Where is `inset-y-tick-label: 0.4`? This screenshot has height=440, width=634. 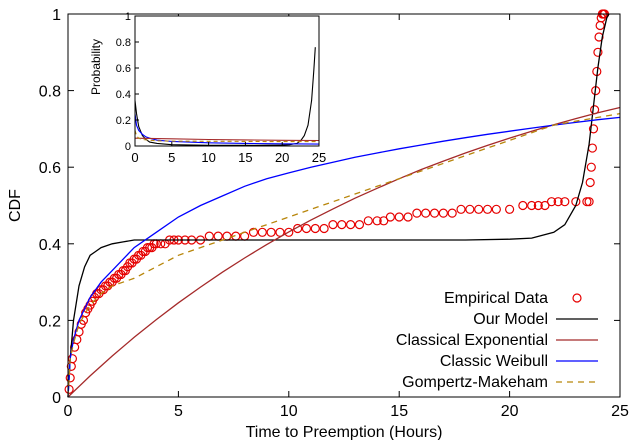 inset-y-tick-label: 0.4 is located at coordinates (123, 95).